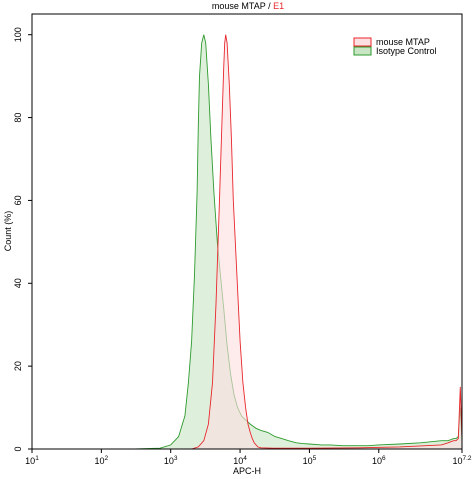  I want to click on x-tick-label: 10¹, so click(32, 460).